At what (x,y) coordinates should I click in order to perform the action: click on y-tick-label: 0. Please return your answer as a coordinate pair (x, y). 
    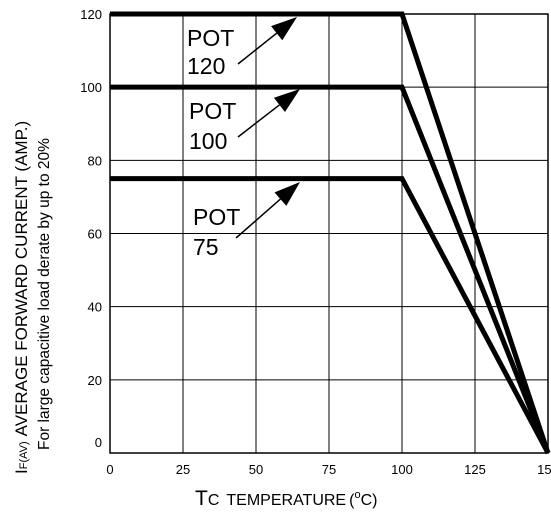
    Looking at the image, I should click on (98, 442).